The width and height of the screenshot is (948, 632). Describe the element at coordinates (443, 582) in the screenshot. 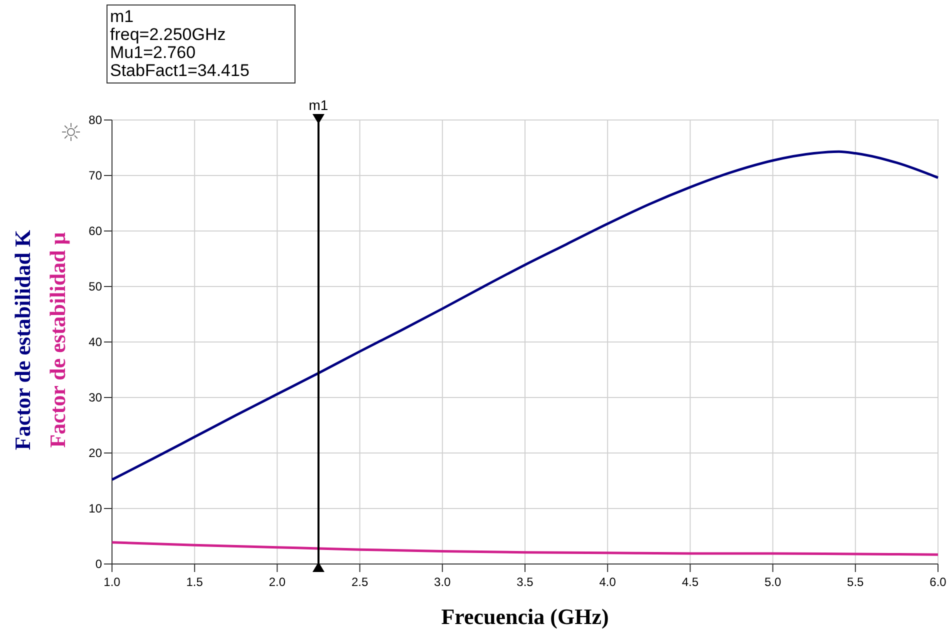

I see `x-tick-label: 3.0` at that location.